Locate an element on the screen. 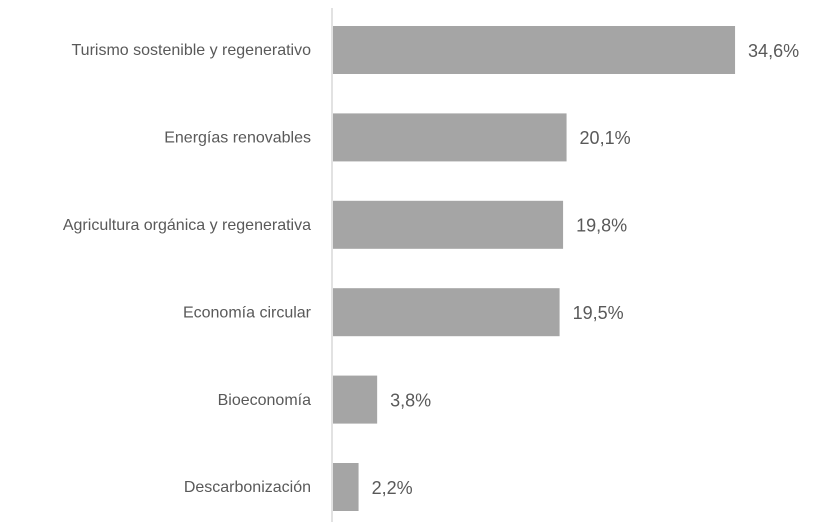  value-label: 34,6% is located at coordinates (773, 51).